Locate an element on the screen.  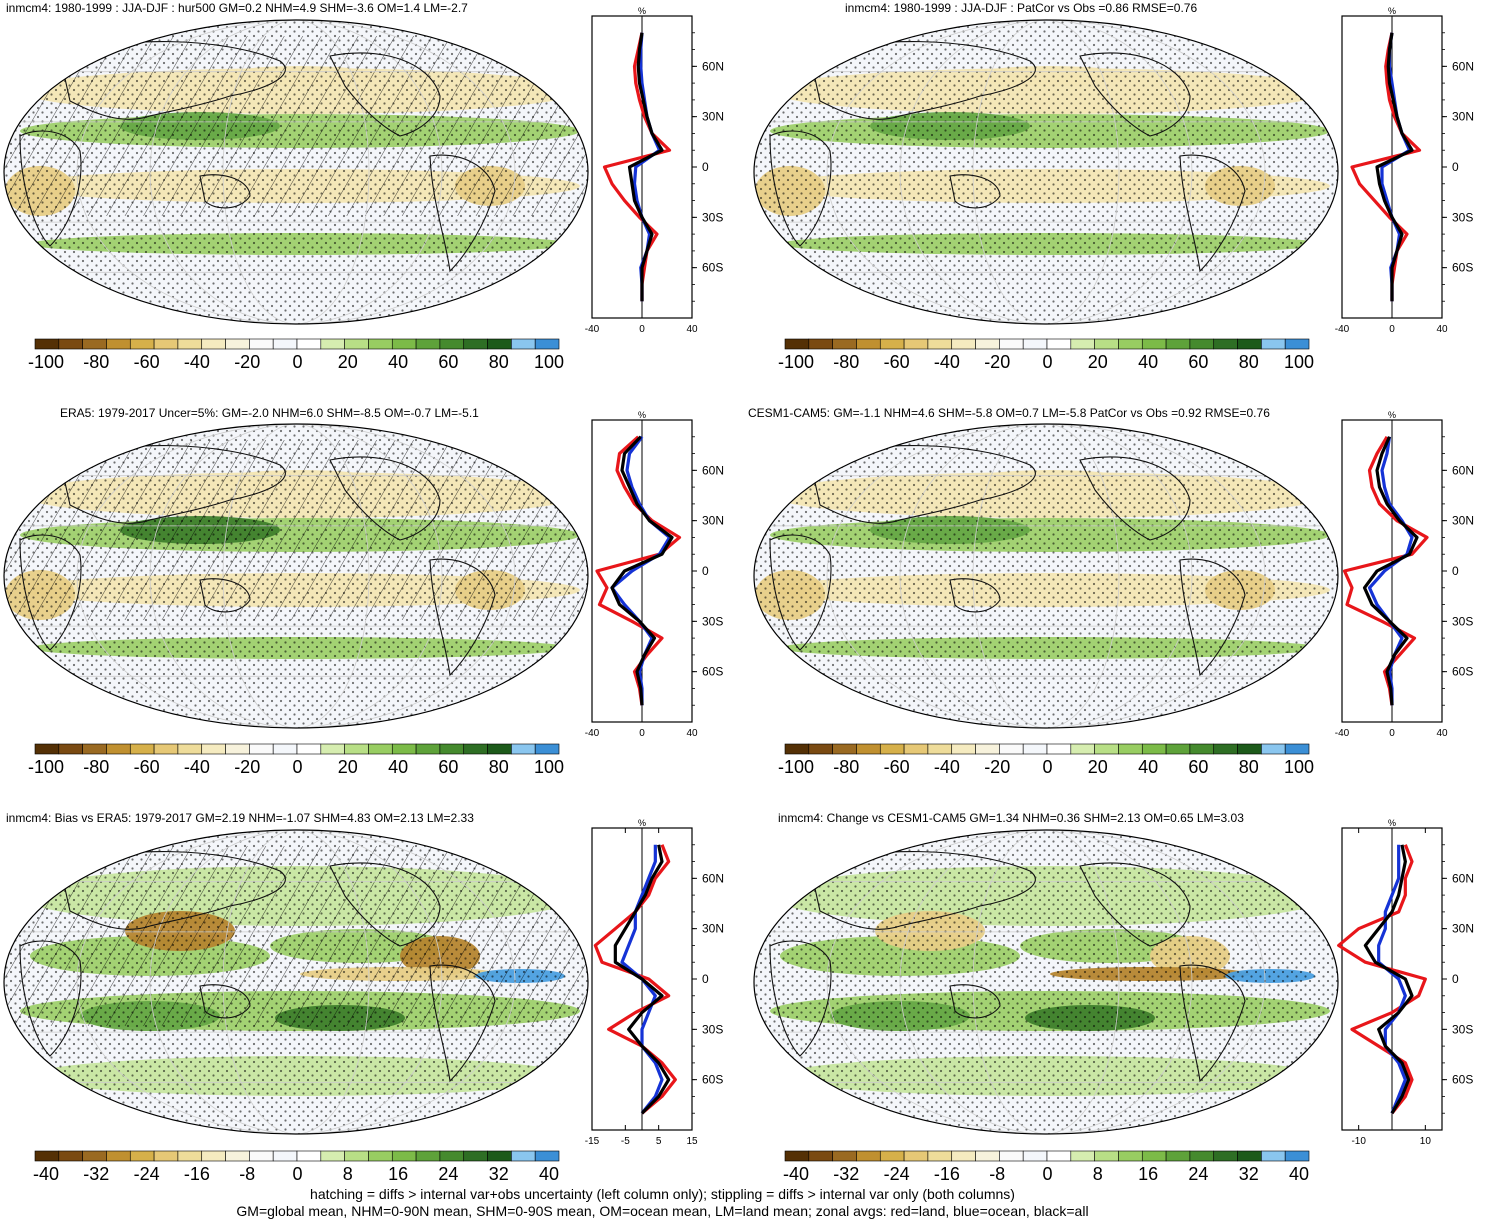
zonal-series-land is located at coordinates (635, 979).